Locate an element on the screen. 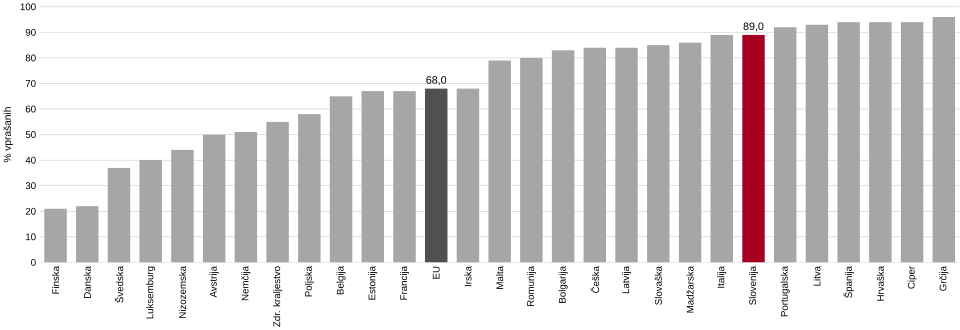 This screenshot has height=330, width=960. x-tick-label: Portugalska is located at coordinates (785, 291).